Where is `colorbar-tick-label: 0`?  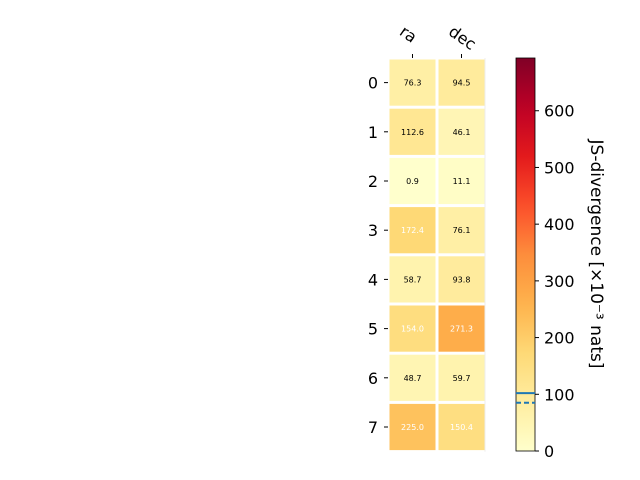 colorbar-tick-label: 0 is located at coordinates (549, 451).